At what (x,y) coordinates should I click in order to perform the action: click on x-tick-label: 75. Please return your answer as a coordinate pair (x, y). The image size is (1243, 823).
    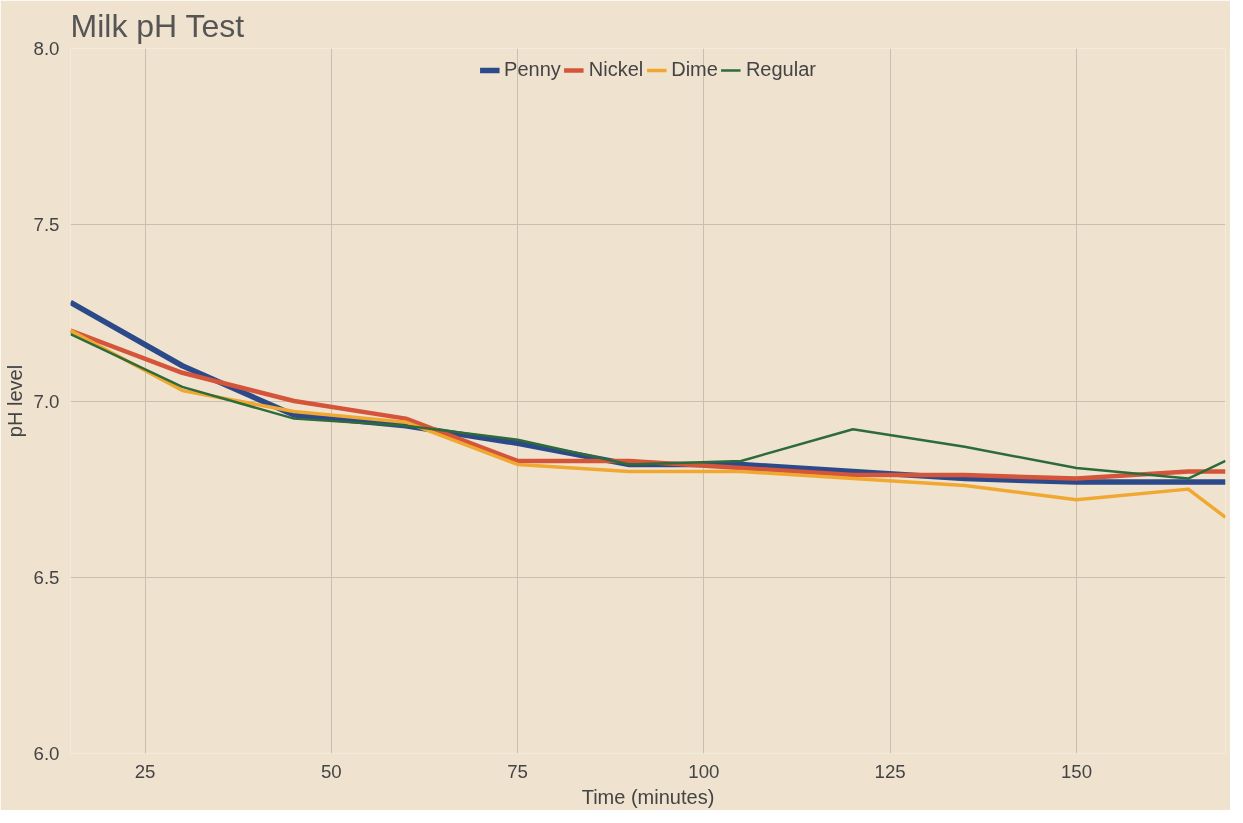
    Looking at the image, I should click on (517, 771).